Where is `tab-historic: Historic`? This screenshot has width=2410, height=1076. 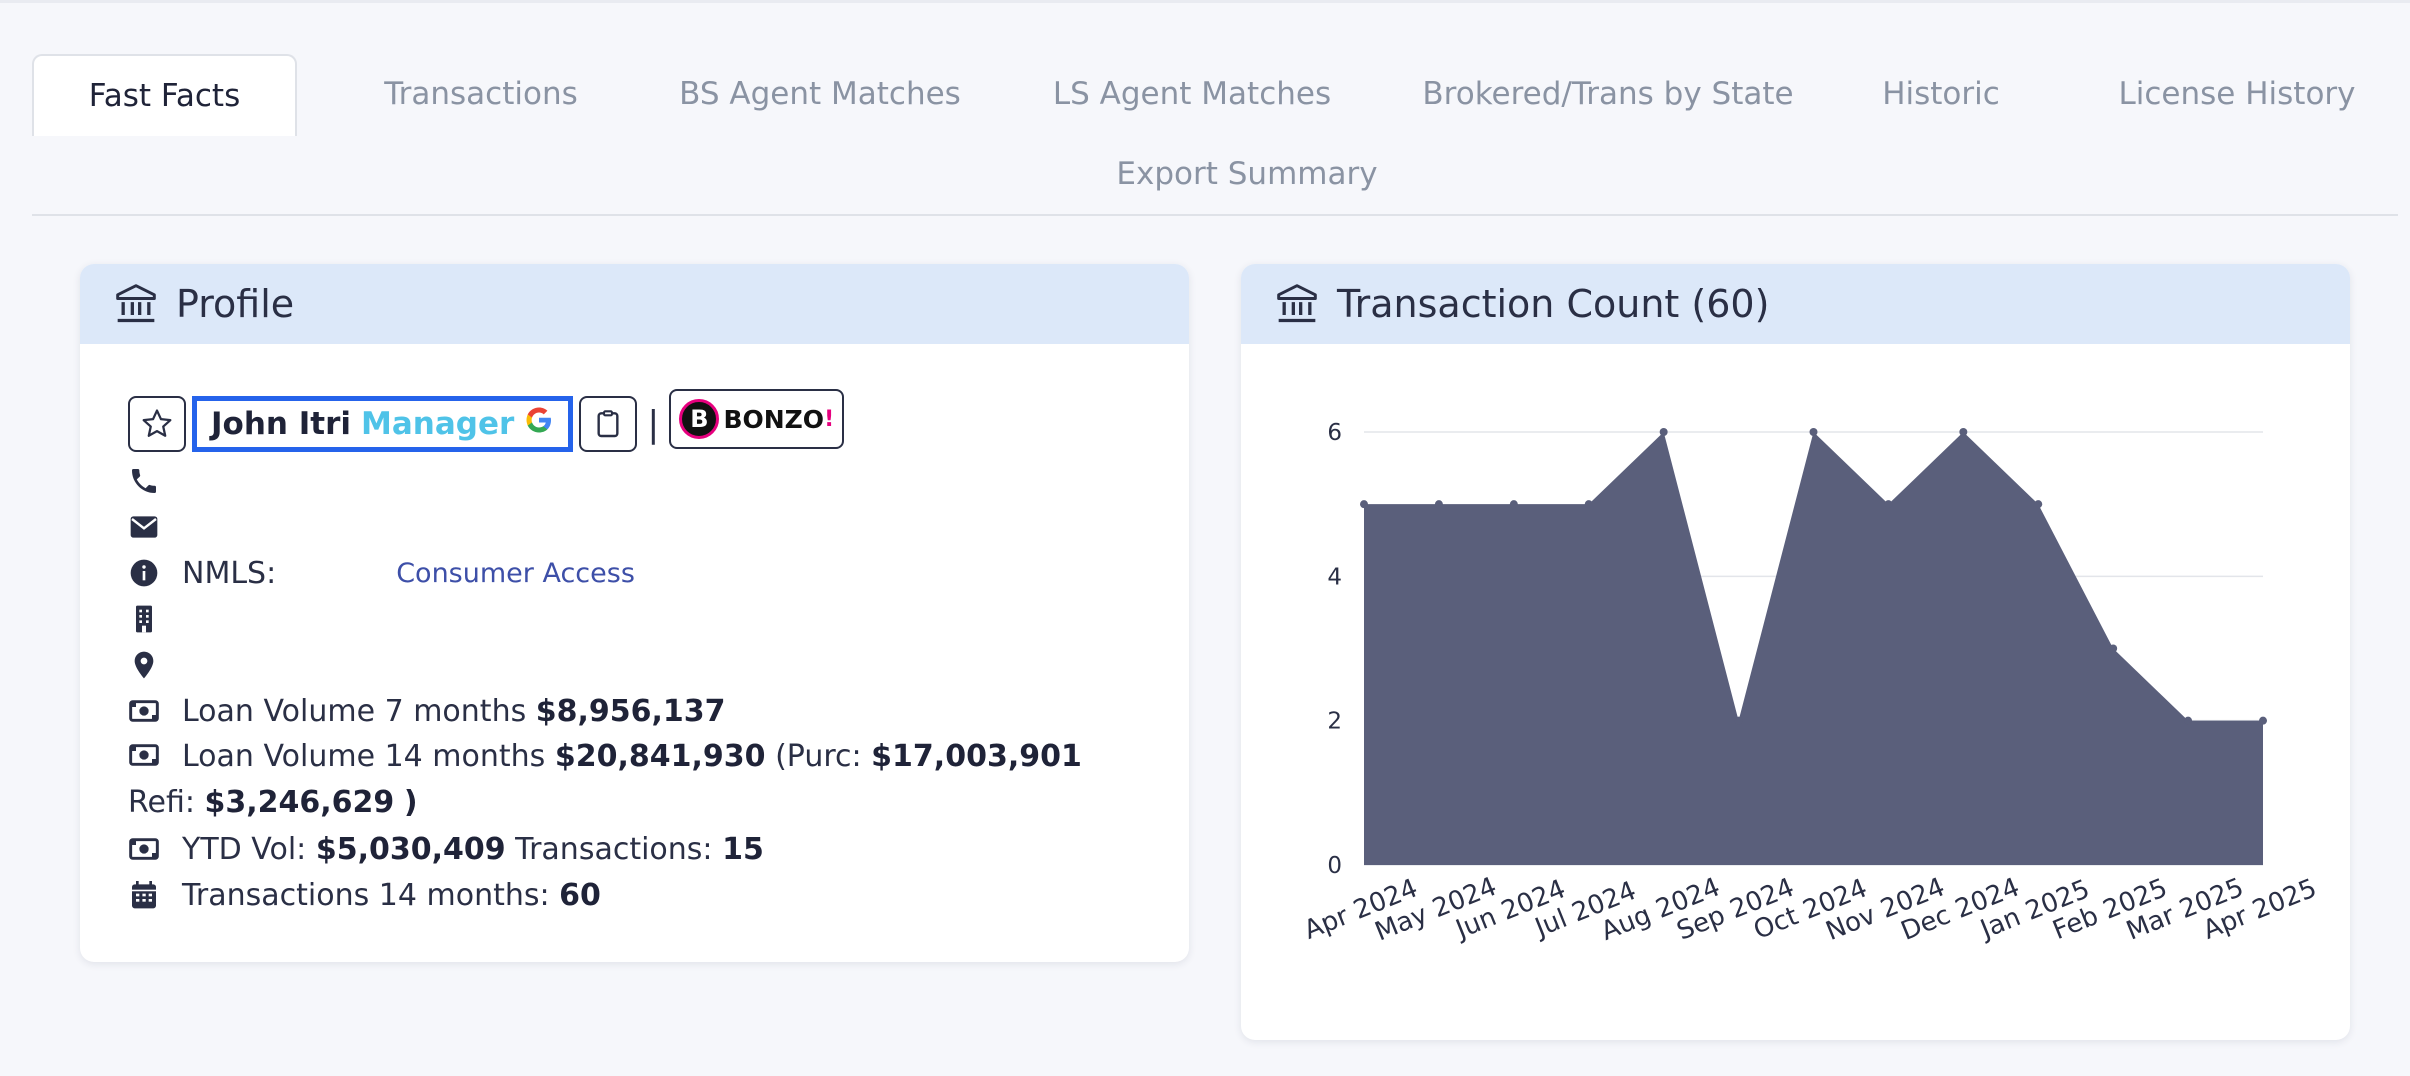
tab-historic: Historic is located at coordinates (1941, 94).